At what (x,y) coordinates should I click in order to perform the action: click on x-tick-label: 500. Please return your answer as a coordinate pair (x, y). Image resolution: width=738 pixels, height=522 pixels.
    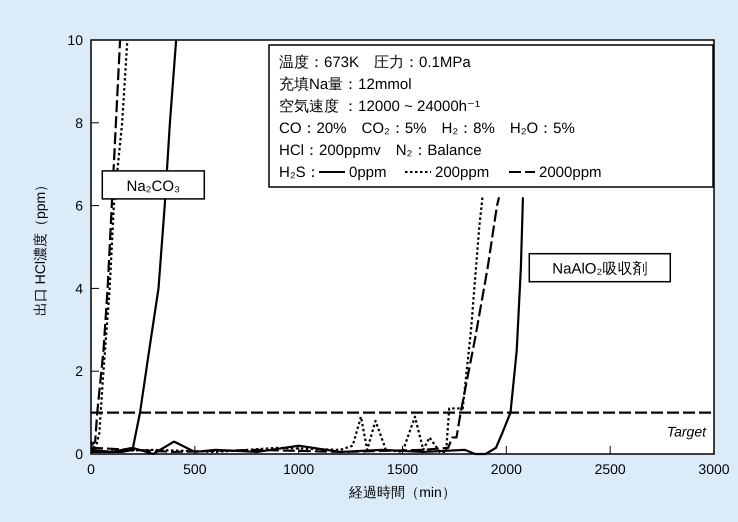
    Looking at the image, I should click on (195, 469).